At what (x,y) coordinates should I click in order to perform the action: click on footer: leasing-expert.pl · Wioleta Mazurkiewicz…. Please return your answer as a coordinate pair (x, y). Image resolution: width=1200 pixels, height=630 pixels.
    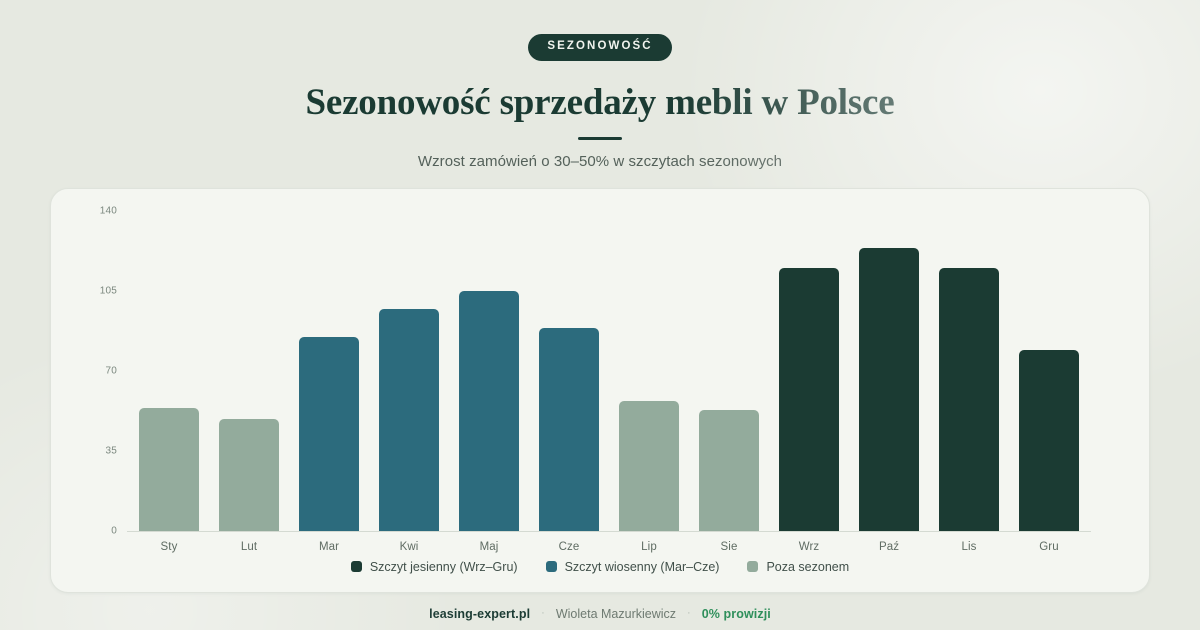
    Looking at the image, I should click on (600, 614).